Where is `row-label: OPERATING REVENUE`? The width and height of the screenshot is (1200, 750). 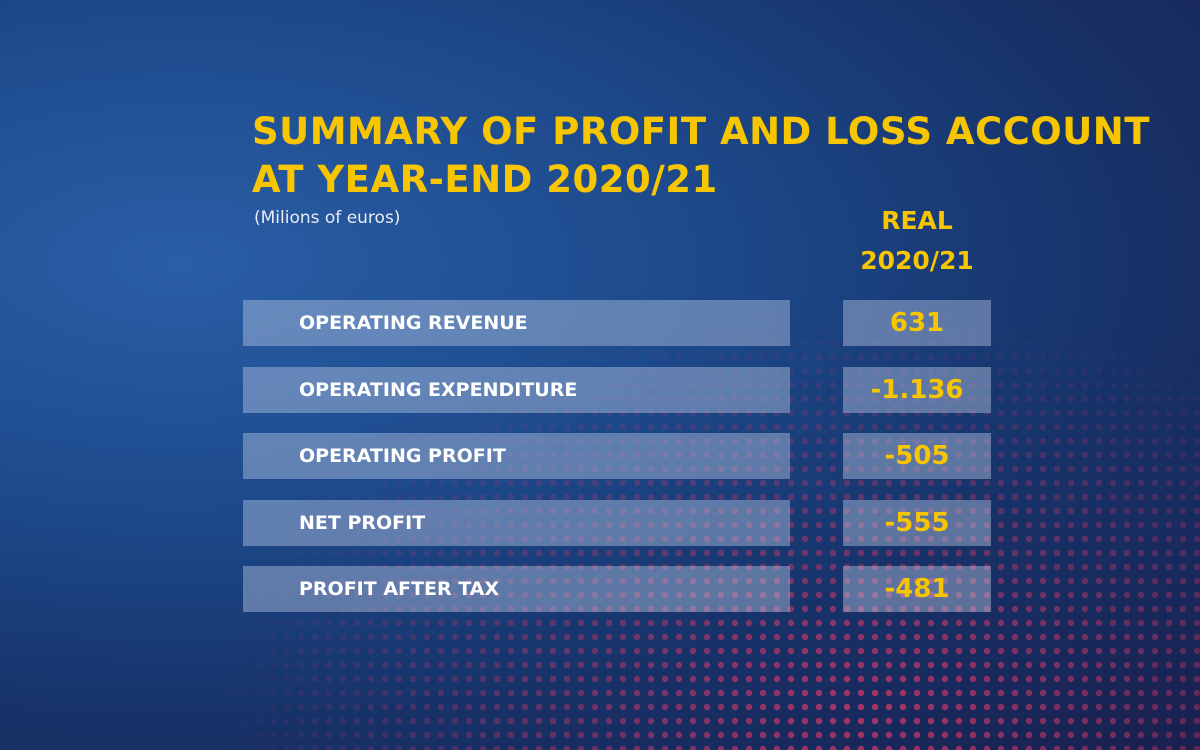 row-label: OPERATING REVENUE is located at coordinates (413, 323).